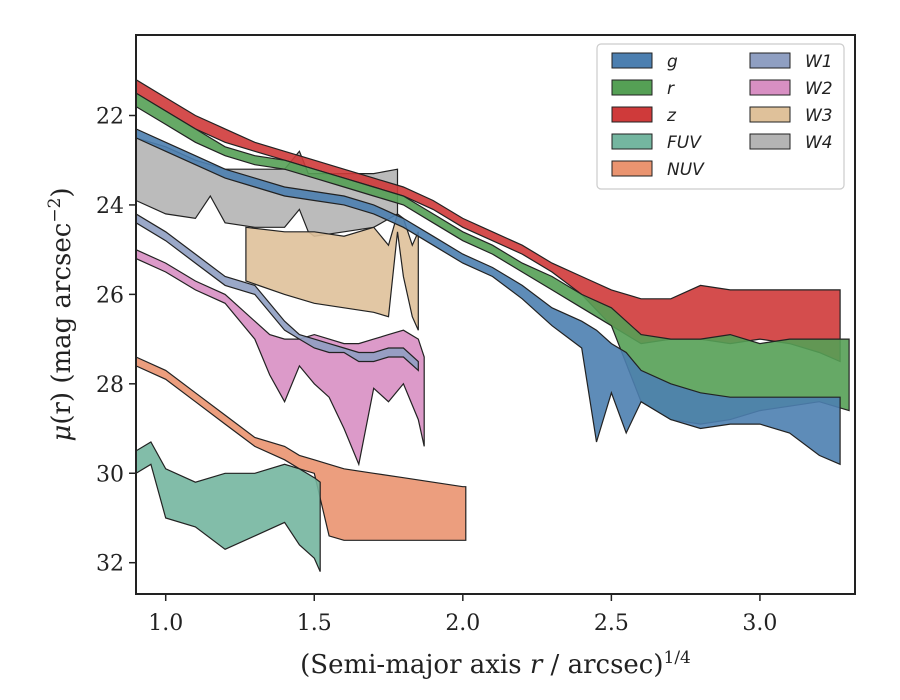  Describe the element at coordinates (819, 89) in the screenshot. I see `legend-label-W2: W2` at that location.